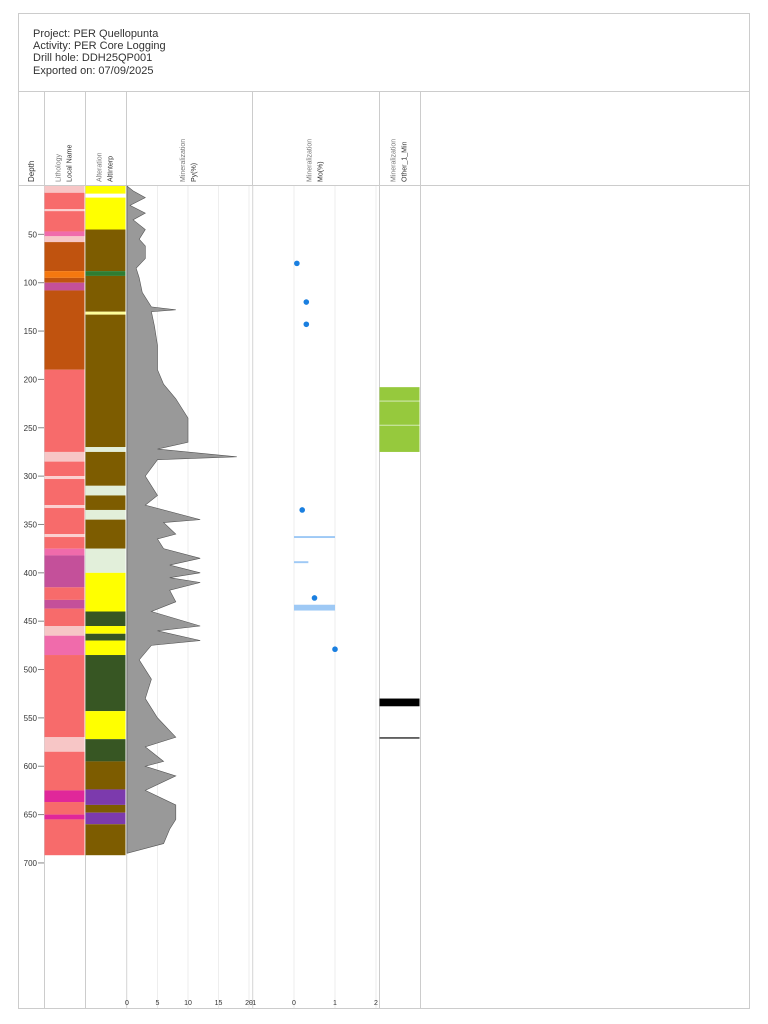 Image resolution: width=768 pixels, height=1024 pixels. I want to click on x-tick-label: 15, so click(219, 1003).